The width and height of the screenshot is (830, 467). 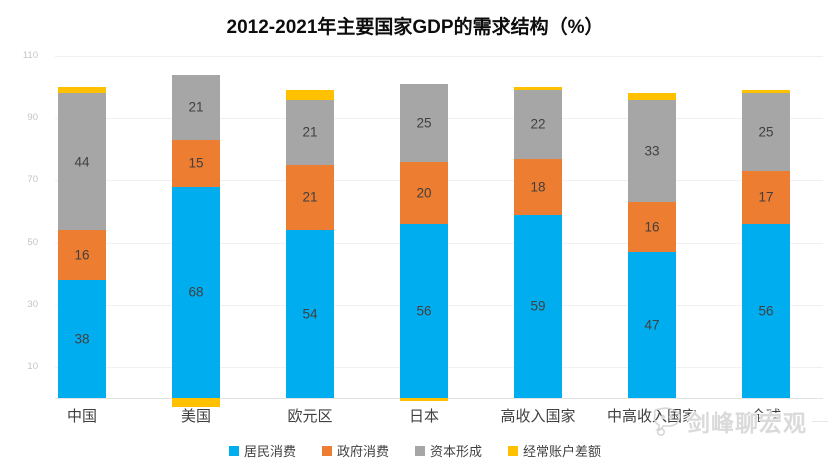 What do you see at coordinates (423, 416) in the screenshot?
I see `x-axis-label: 日本` at bounding box center [423, 416].